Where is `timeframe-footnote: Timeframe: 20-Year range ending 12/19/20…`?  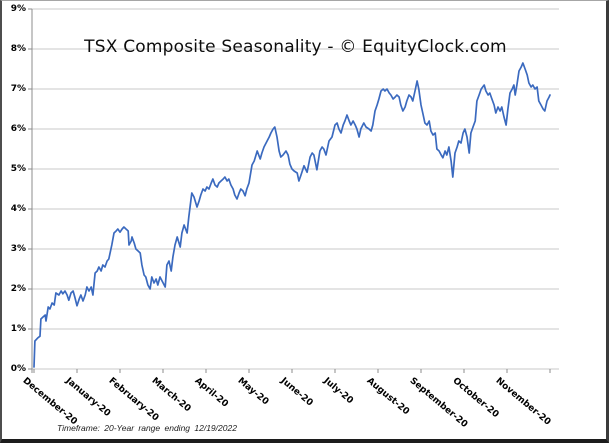
timeframe-footnote: Timeframe: 20-Year range ending 12/19/20… is located at coordinates (147, 428).